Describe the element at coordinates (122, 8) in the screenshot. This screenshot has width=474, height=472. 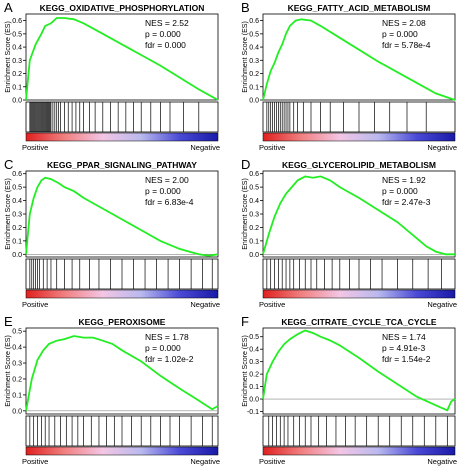
I see `panel-title: KEGG_OXIDATIVE_PHOSPHORYLATION` at that location.